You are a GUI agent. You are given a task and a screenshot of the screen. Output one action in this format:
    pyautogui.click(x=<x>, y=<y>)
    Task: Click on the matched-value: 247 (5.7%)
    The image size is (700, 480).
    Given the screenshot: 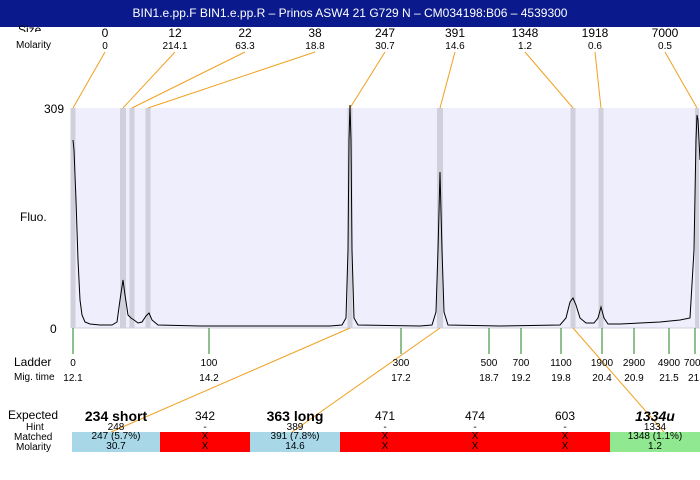 What is the action you would take?
    pyautogui.click(x=116, y=437)
    